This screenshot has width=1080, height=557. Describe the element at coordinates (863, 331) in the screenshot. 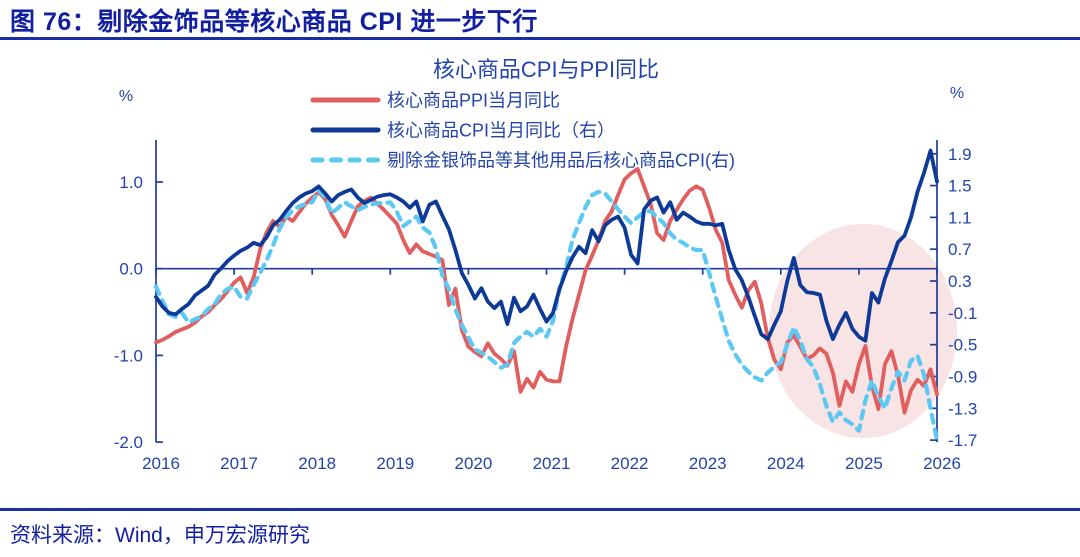

I see `highlight-ellipse` at that location.